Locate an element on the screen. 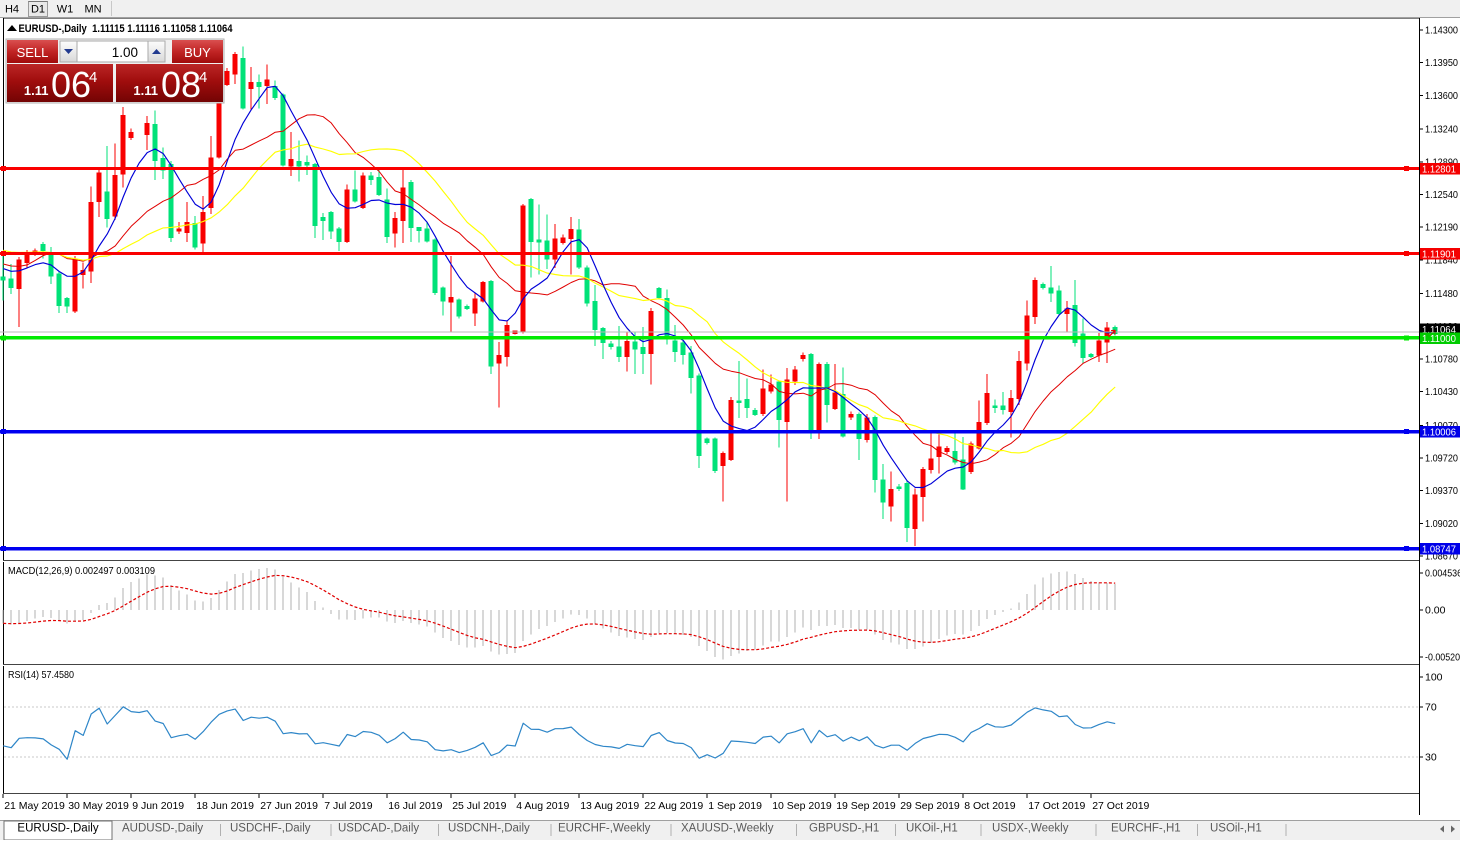 The height and width of the screenshot is (845, 1460). svg-text: USDCHF-,Daily is located at coordinates (270, 829).